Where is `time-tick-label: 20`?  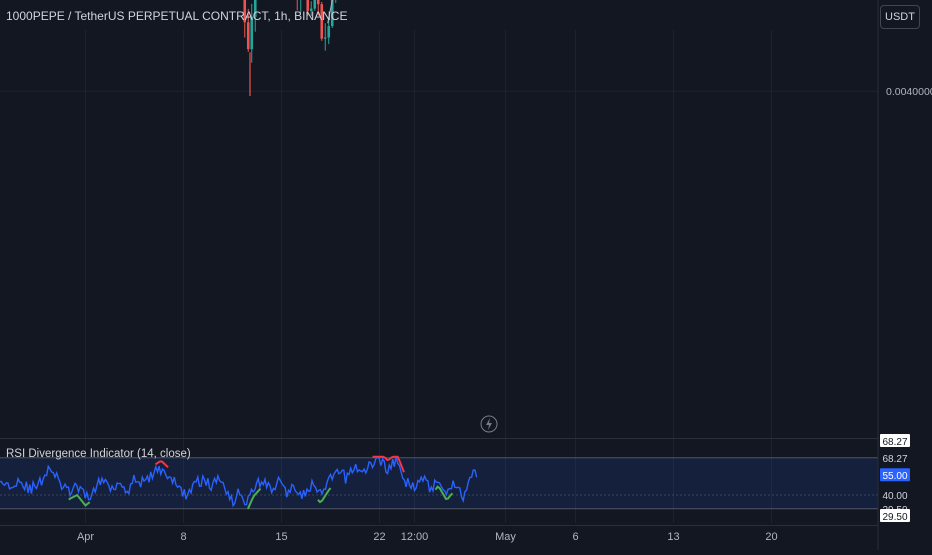 time-tick-label: 20 is located at coordinates (771, 537).